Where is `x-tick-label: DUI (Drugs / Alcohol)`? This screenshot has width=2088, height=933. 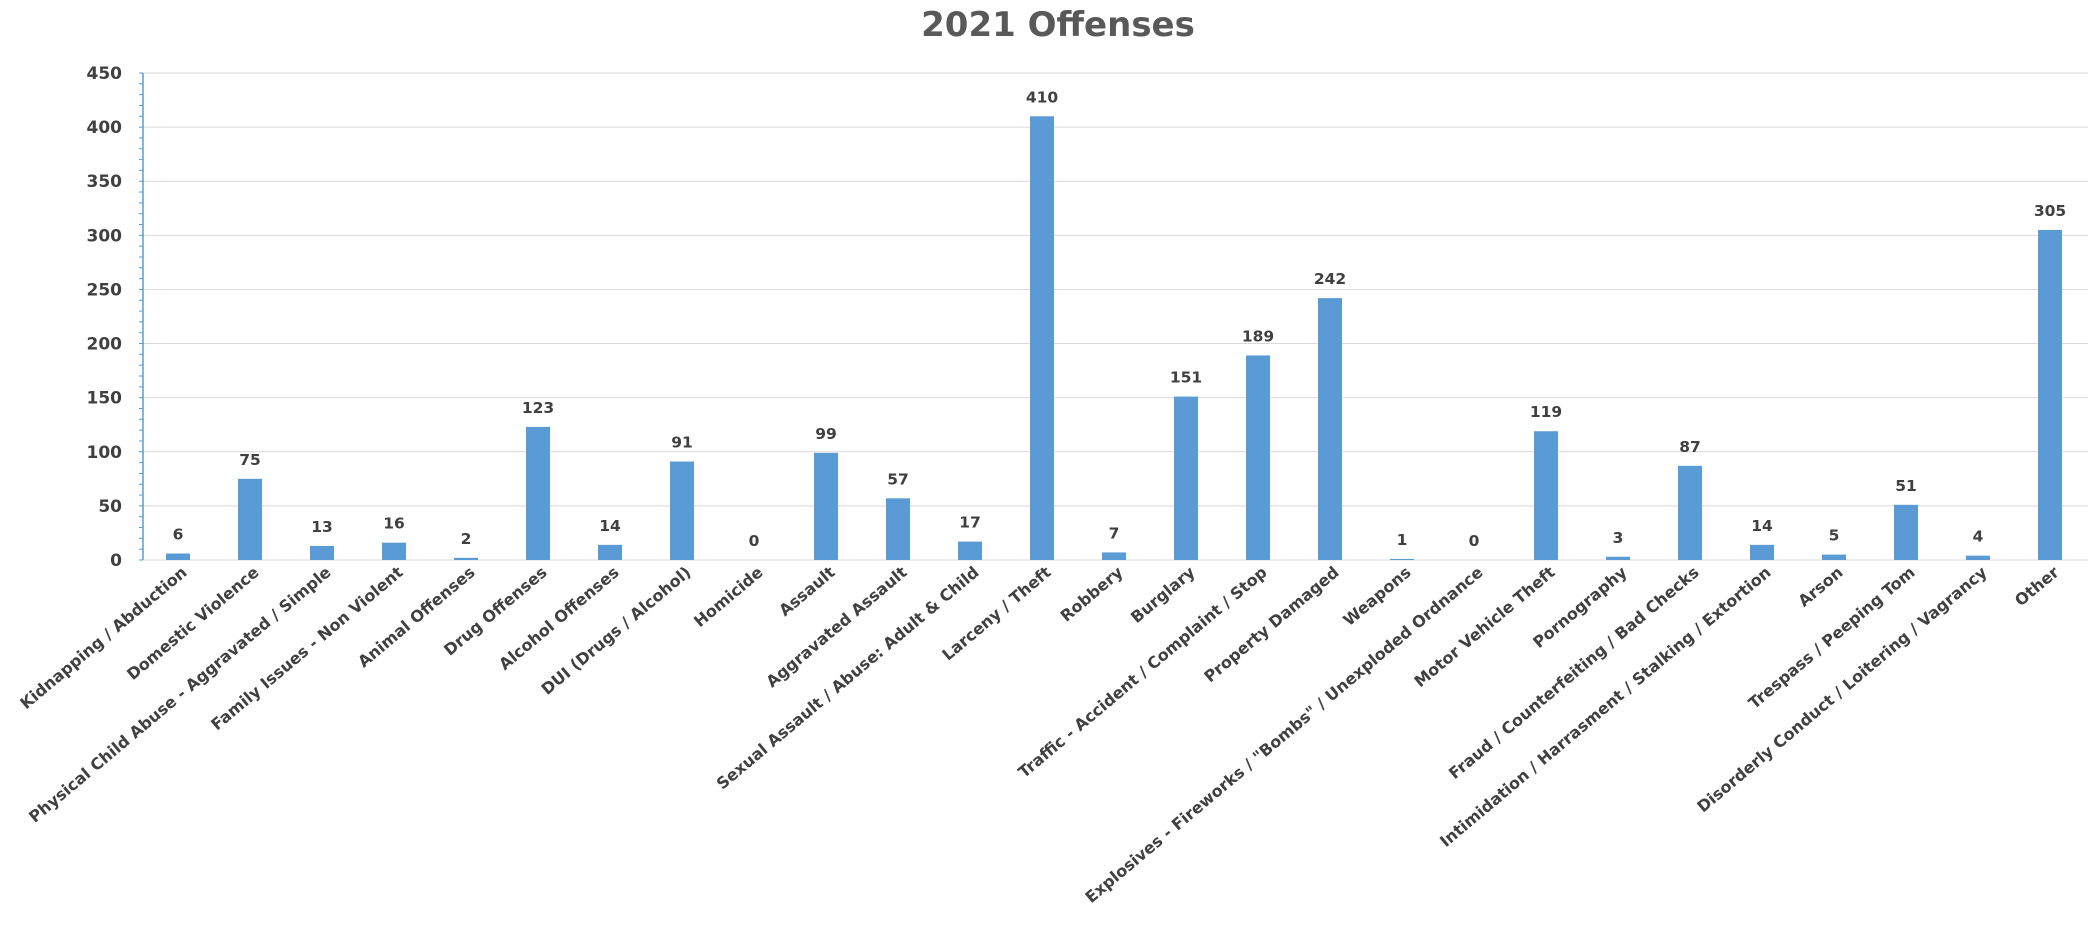 x-tick-label: DUI (Drugs / Alcohol) is located at coordinates (615, 631).